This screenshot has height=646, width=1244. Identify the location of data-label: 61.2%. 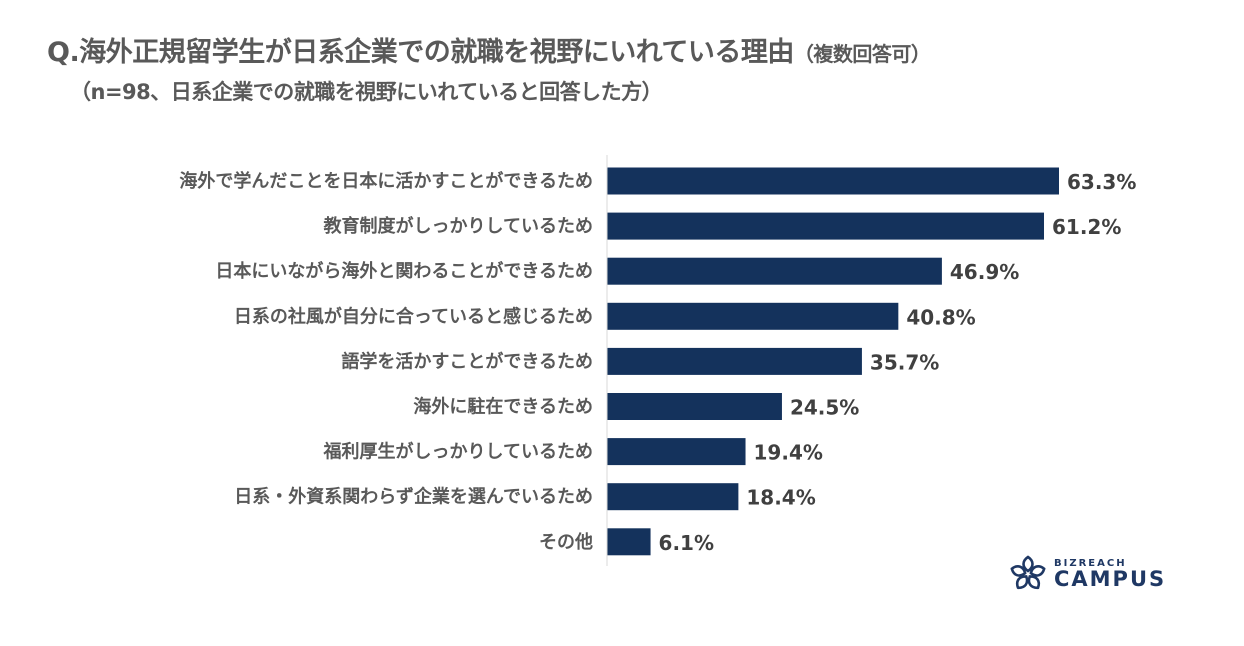
(1086, 227).